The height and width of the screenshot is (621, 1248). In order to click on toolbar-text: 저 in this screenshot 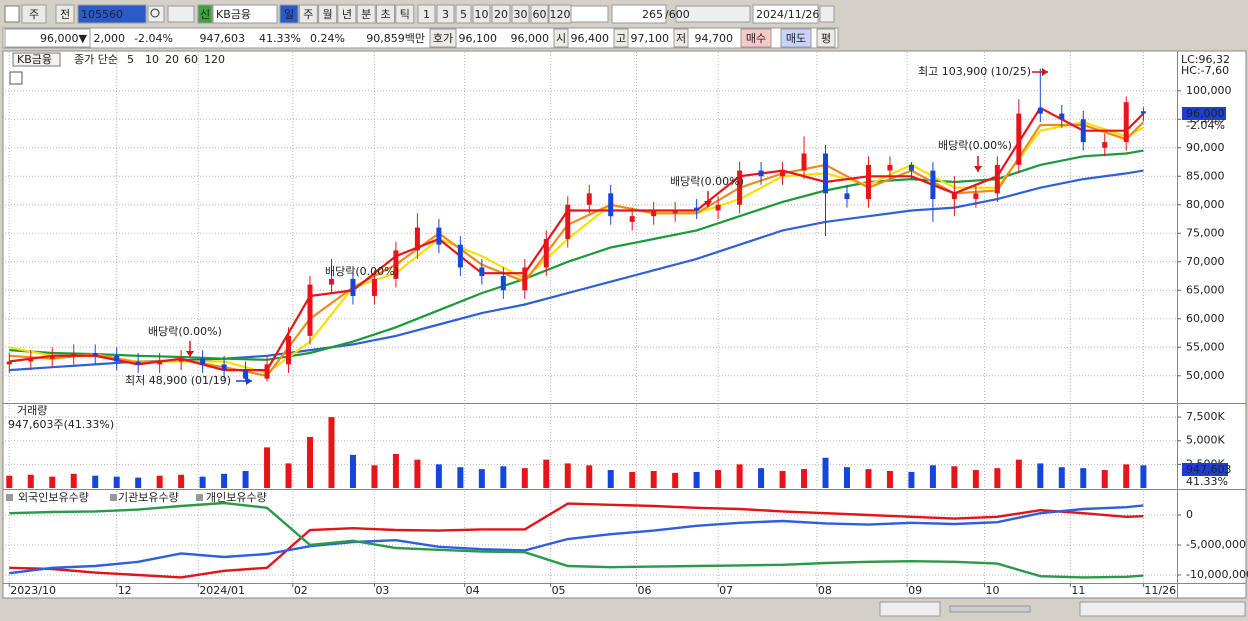, I will do `click(681, 38)`.